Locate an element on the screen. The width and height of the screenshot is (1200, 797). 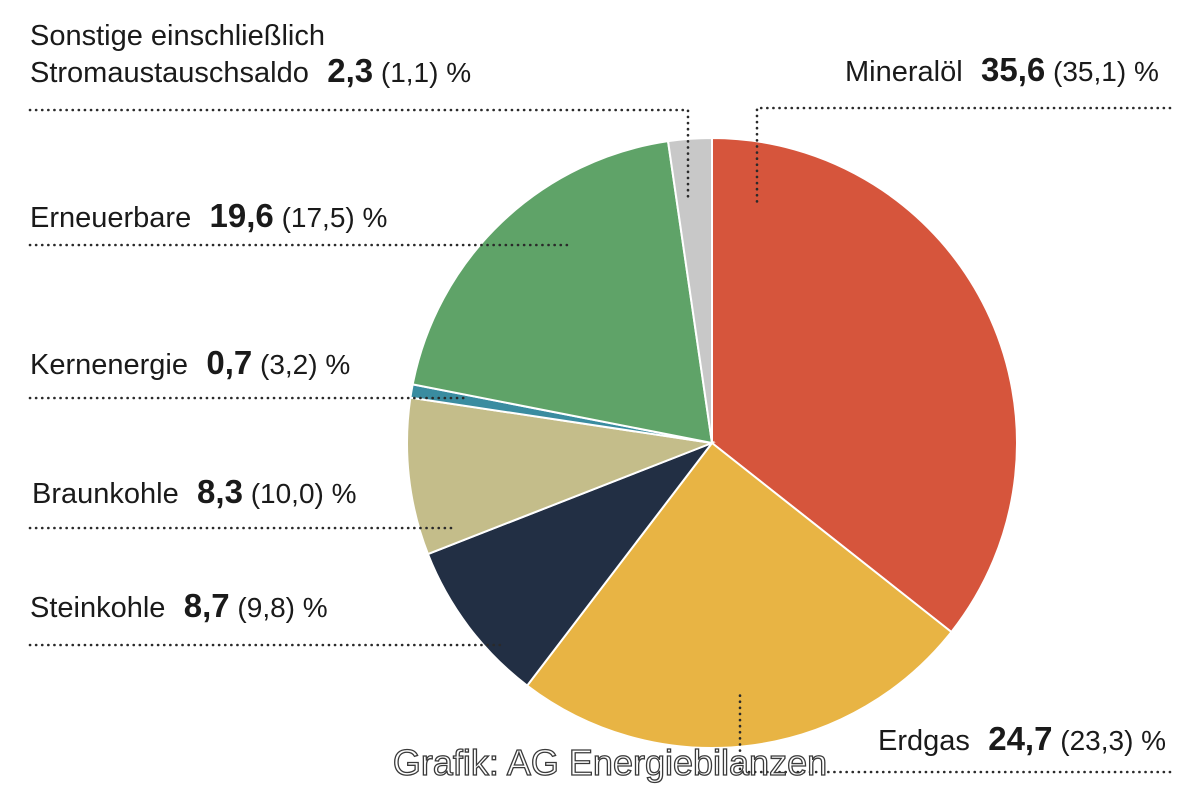
label-value: 35,6 is located at coordinates (1004, 69).